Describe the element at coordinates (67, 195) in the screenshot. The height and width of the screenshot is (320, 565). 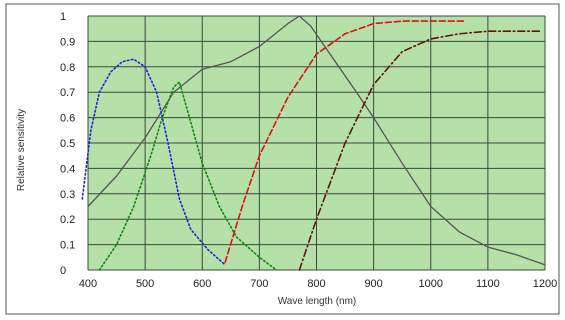
I see `y-tick-label: 0.3` at that location.